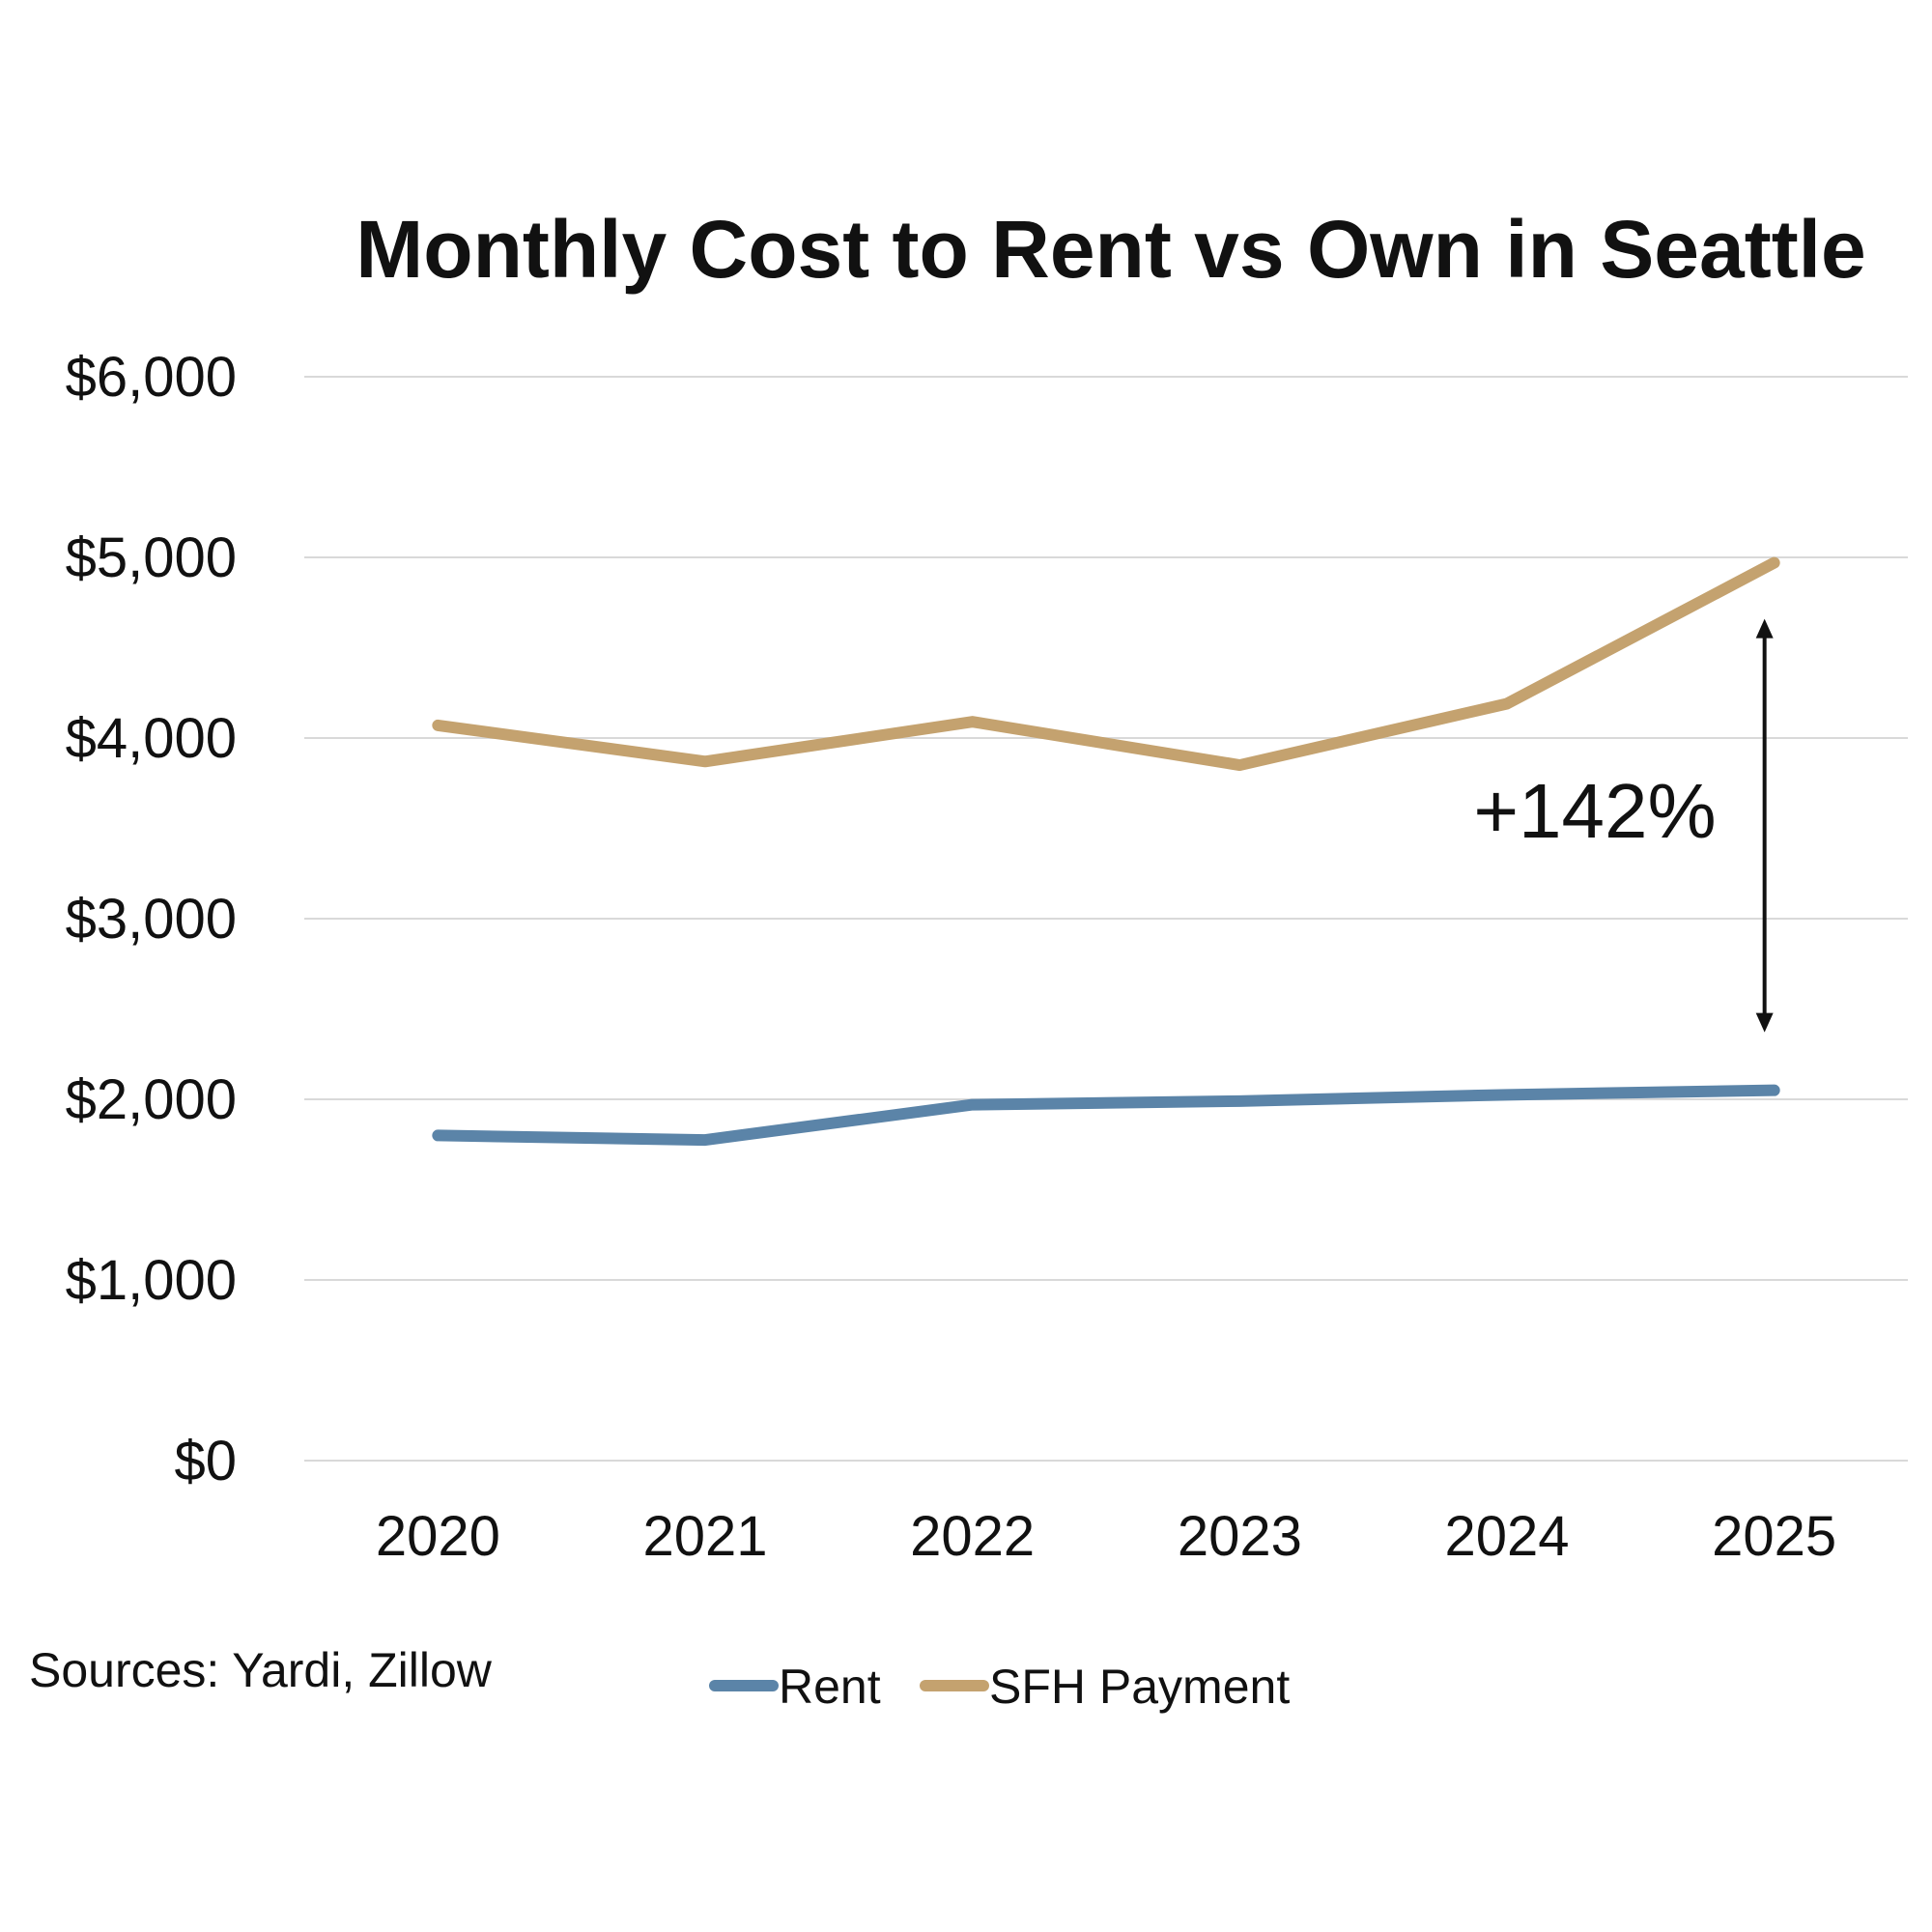 The image size is (1932, 1932). What do you see at coordinates (1110, 249) in the screenshot?
I see `chart-title: Monthly Cost to Rent vs Own in Seattle` at bounding box center [1110, 249].